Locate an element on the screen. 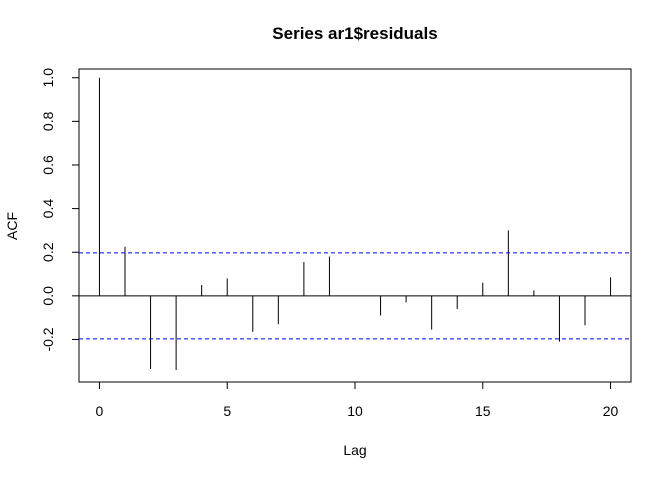 This screenshot has width=672, height=480. y-tick-label: 0.8 is located at coordinates (48, 121).